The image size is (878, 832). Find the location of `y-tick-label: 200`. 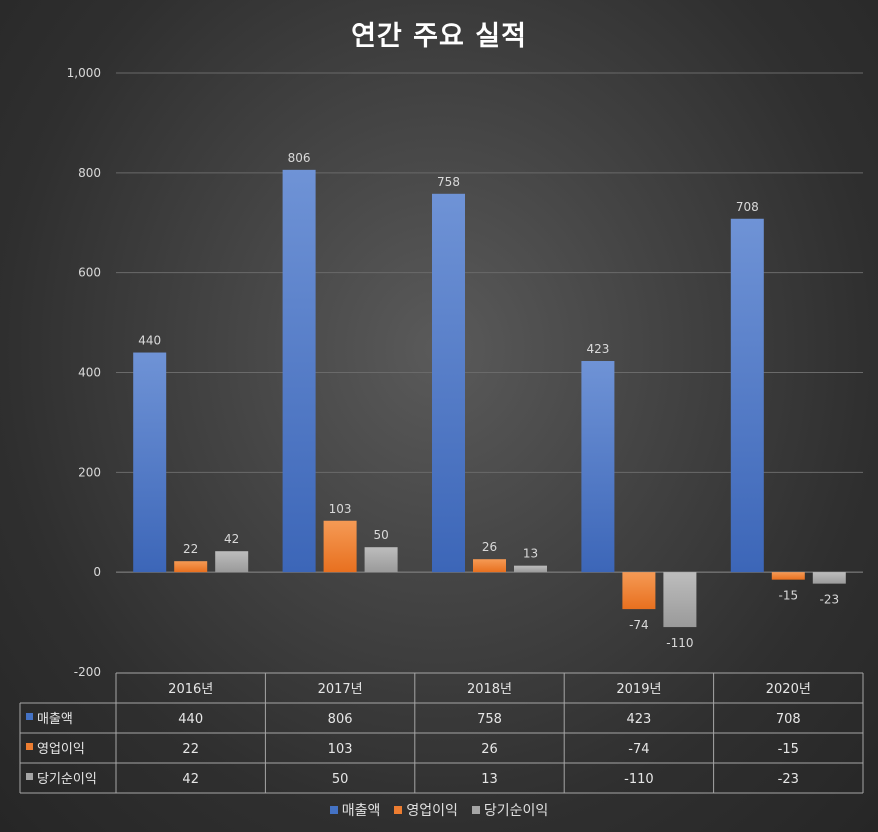

y-tick-label: 200 is located at coordinates (89, 472).